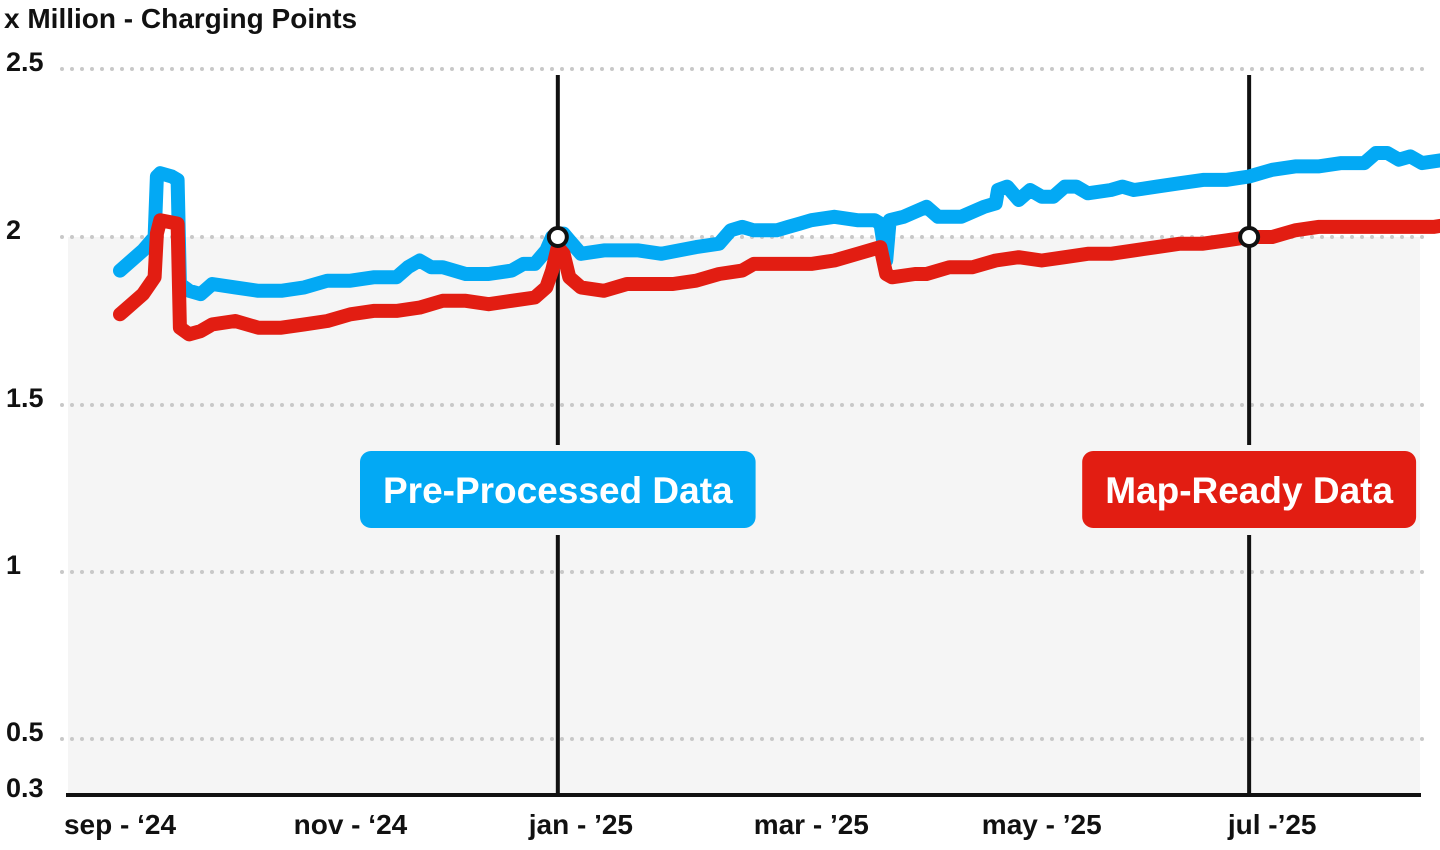 The width and height of the screenshot is (1440, 850). Describe the element at coordinates (25, 425) in the screenshot. I see `y-axis-ticks: 2.5 2 1.5 1 0.5 0.3` at that location.